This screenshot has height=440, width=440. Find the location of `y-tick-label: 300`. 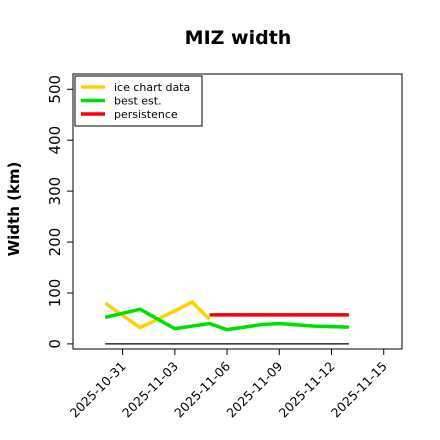

y-tick-label: 300 is located at coordinates (55, 191).